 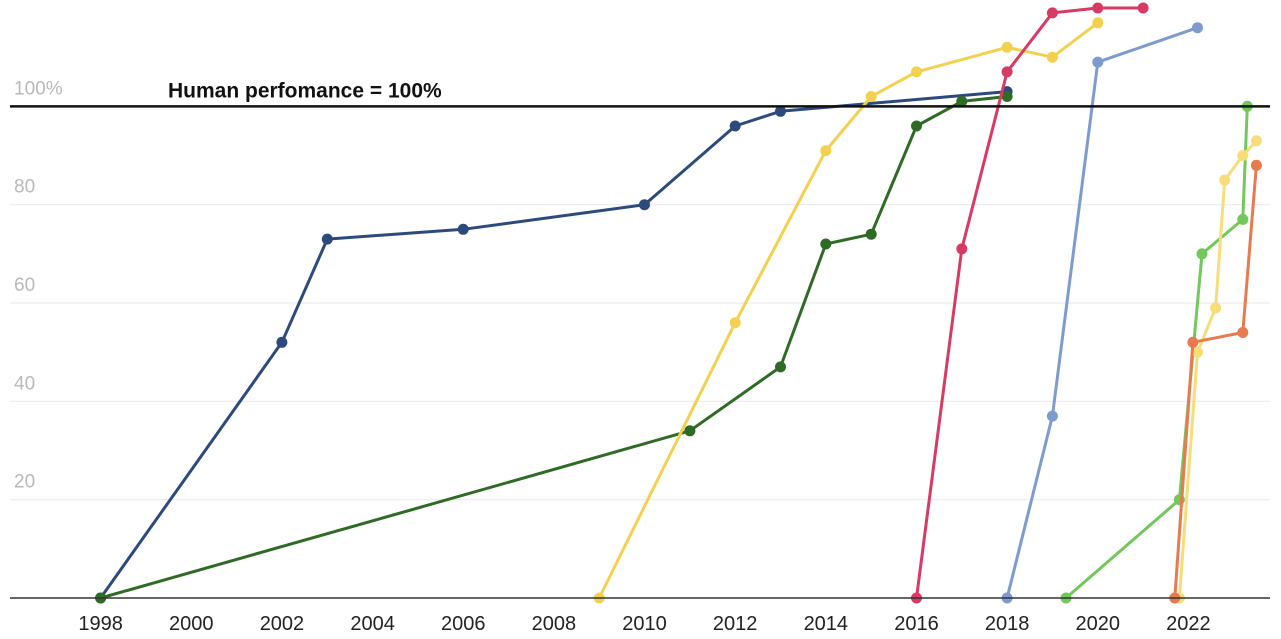 I want to click on x-tick-label: 2000, so click(x=191, y=624).